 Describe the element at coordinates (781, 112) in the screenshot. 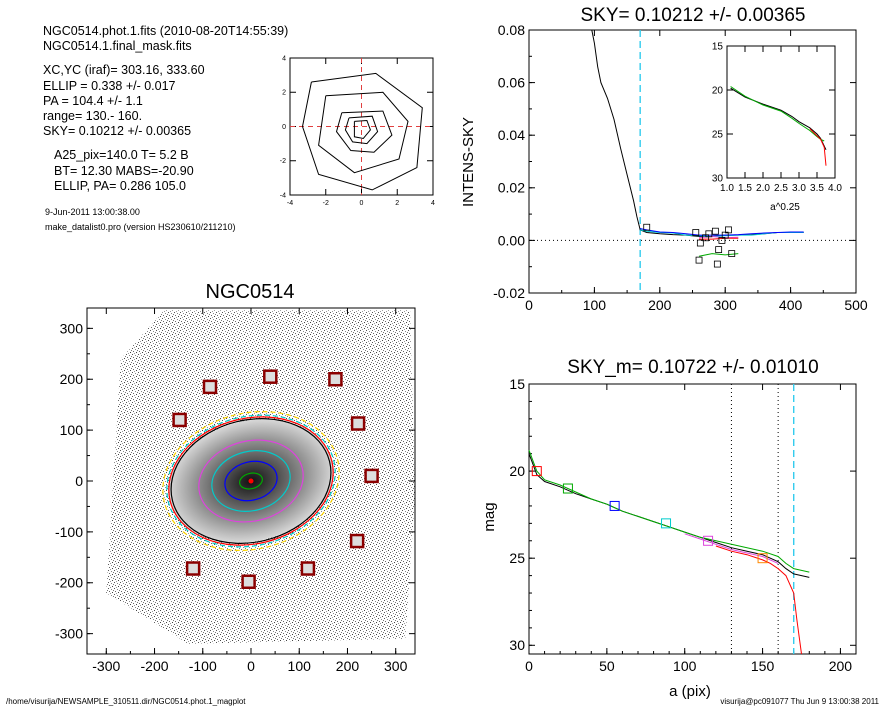

I see `inset-background` at that location.